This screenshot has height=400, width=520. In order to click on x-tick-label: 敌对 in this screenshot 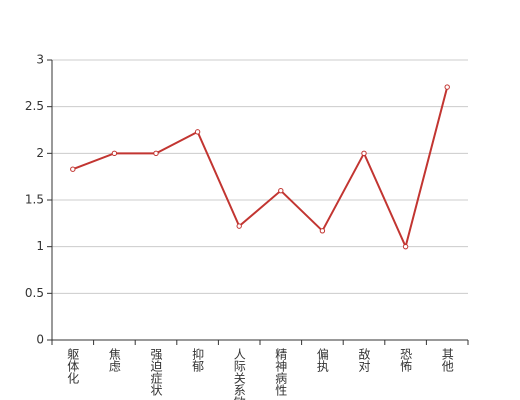, I will do `click(364, 359)`.